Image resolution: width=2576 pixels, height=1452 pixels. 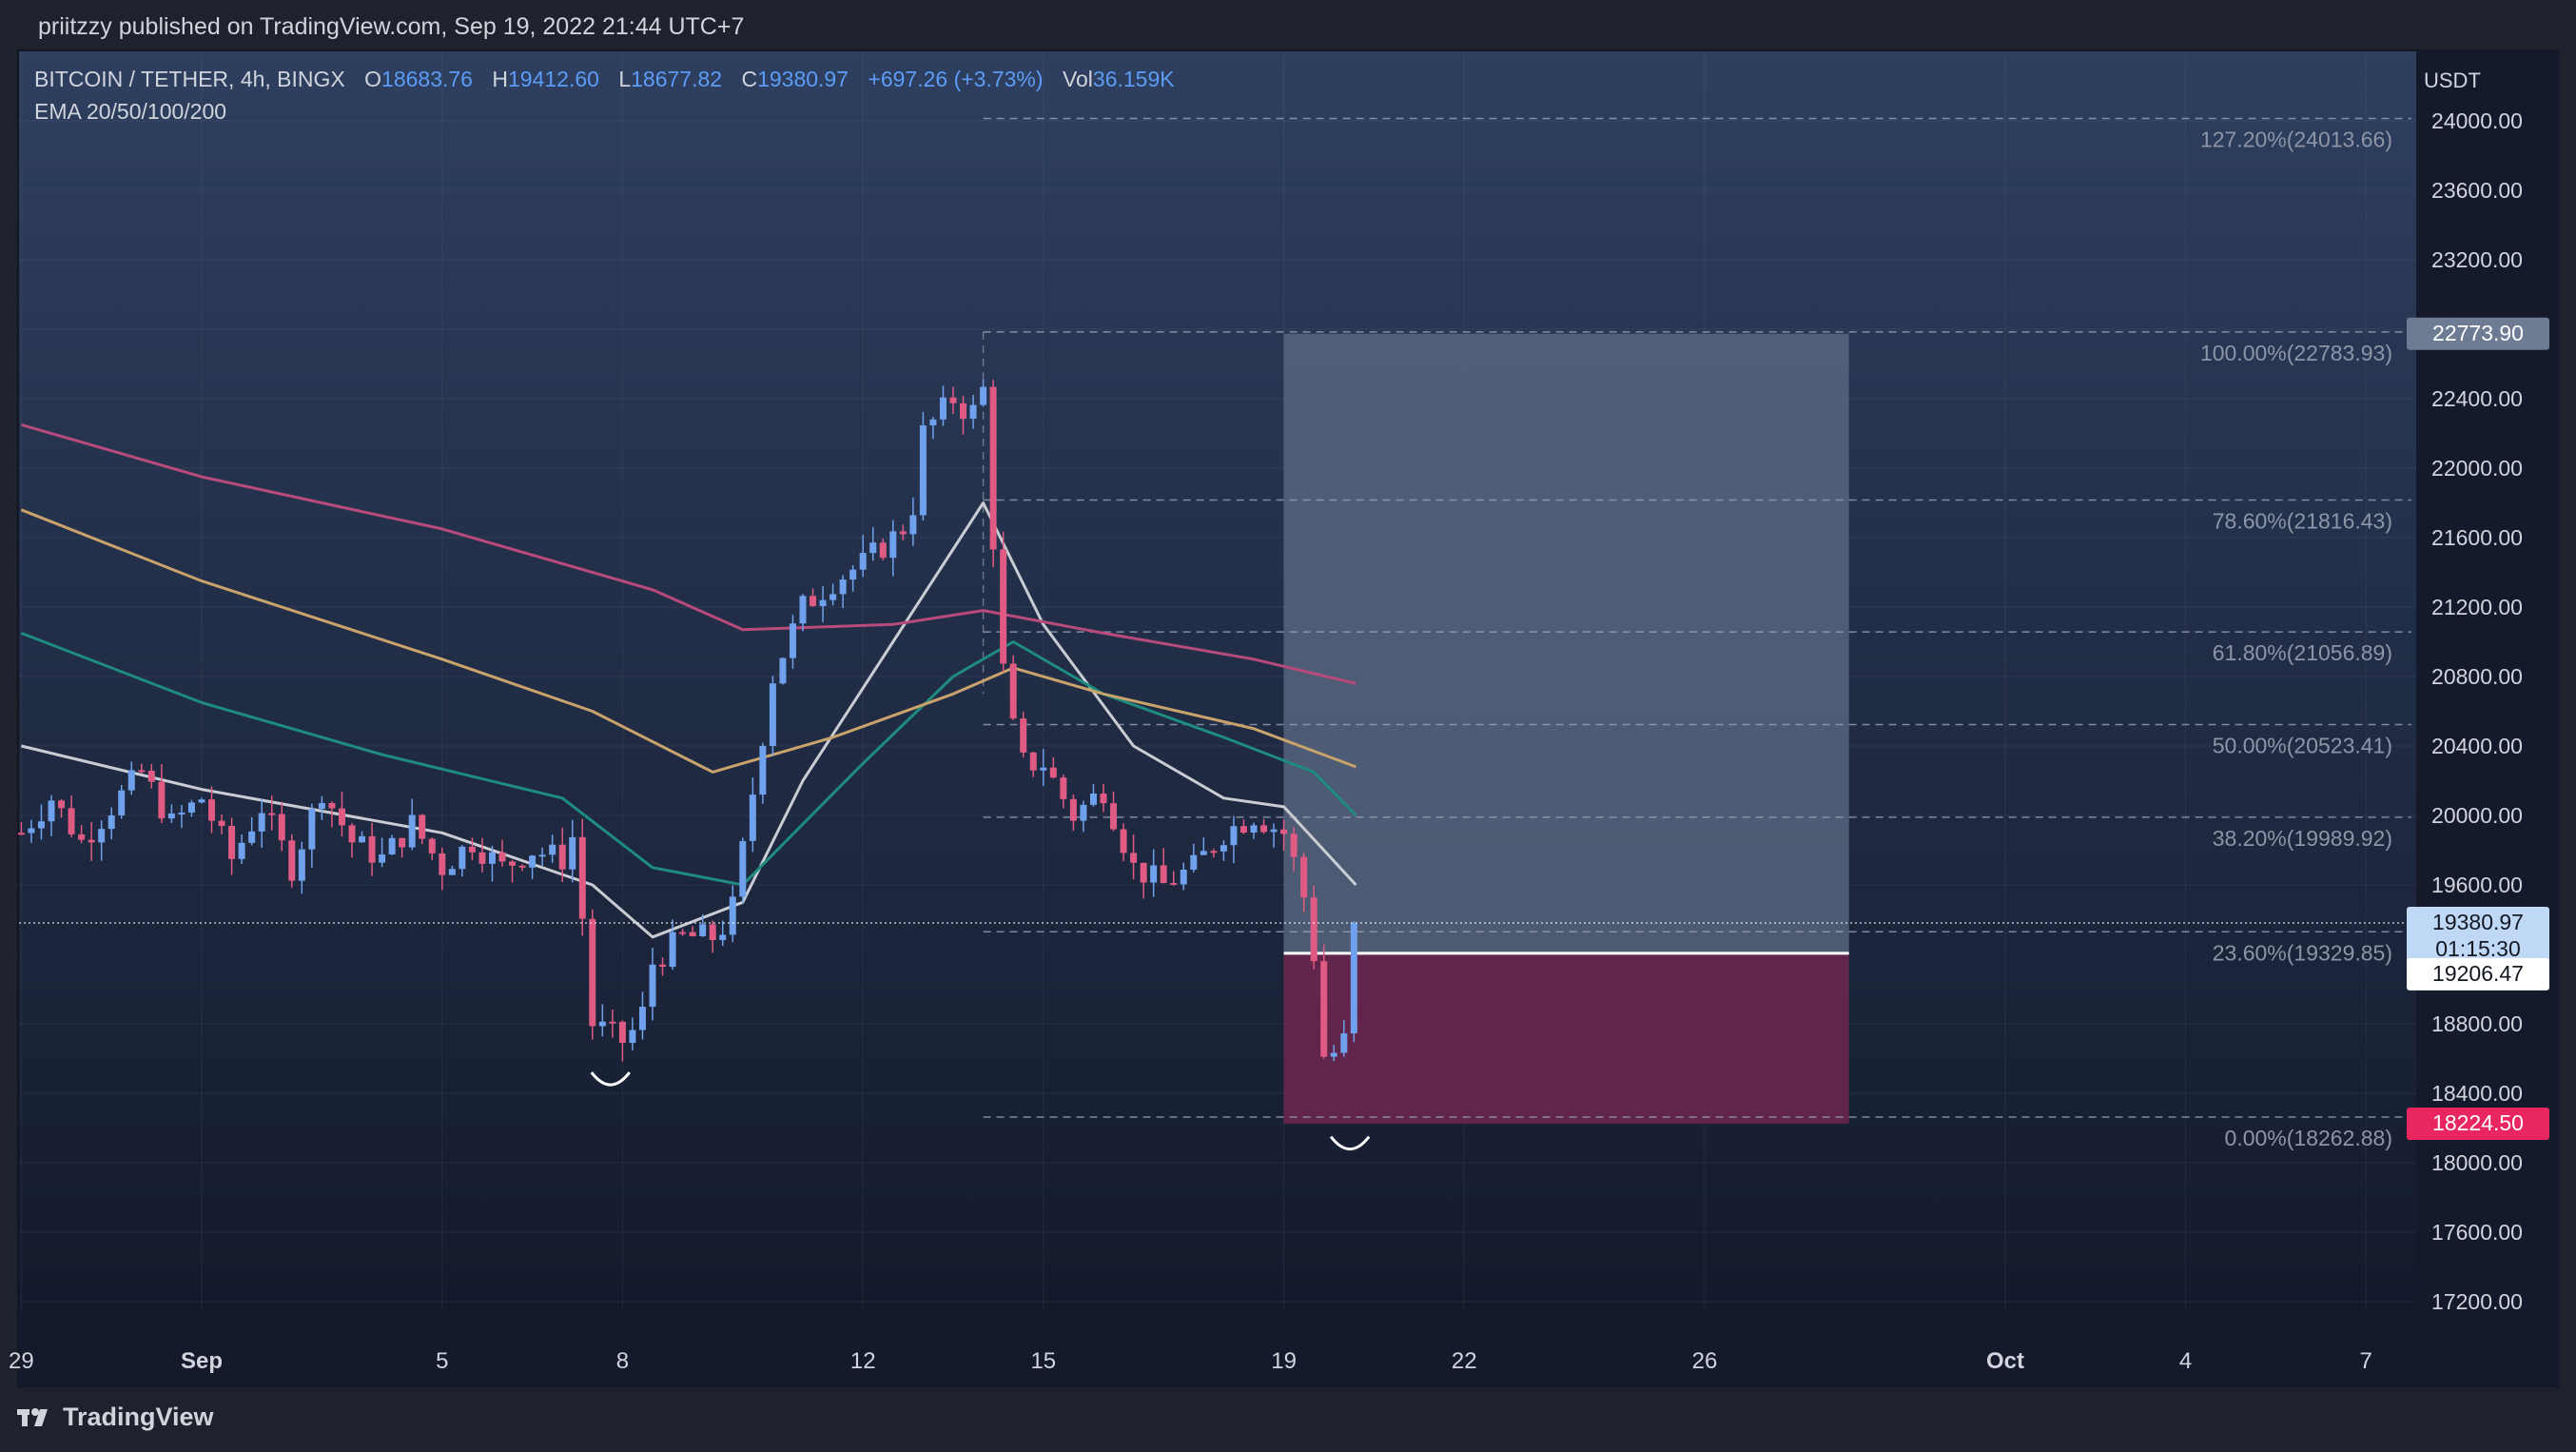 What do you see at coordinates (2477, 676) in the screenshot?
I see `price-tick-label: 20800.00` at bounding box center [2477, 676].